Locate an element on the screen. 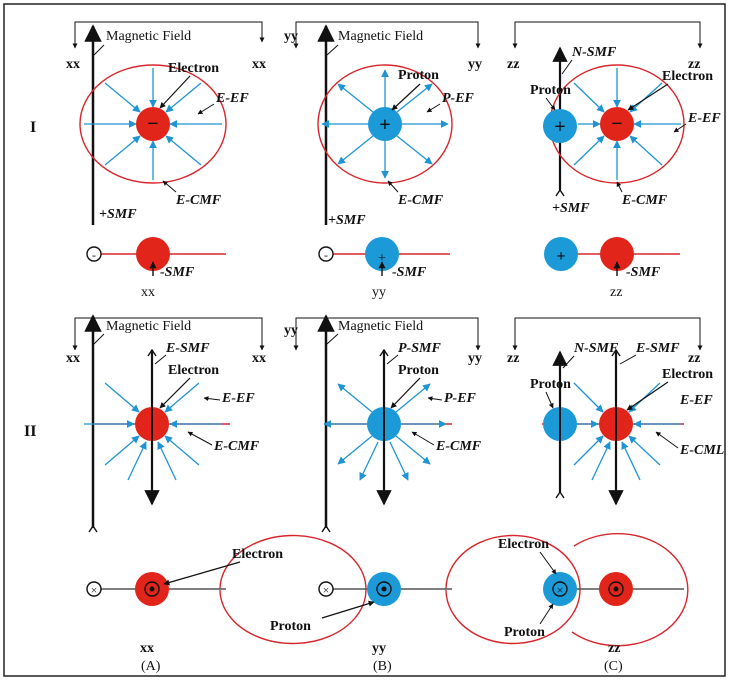 This screenshot has height=680, width=729. label-zz-left: zz is located at coordinates (513, 64).